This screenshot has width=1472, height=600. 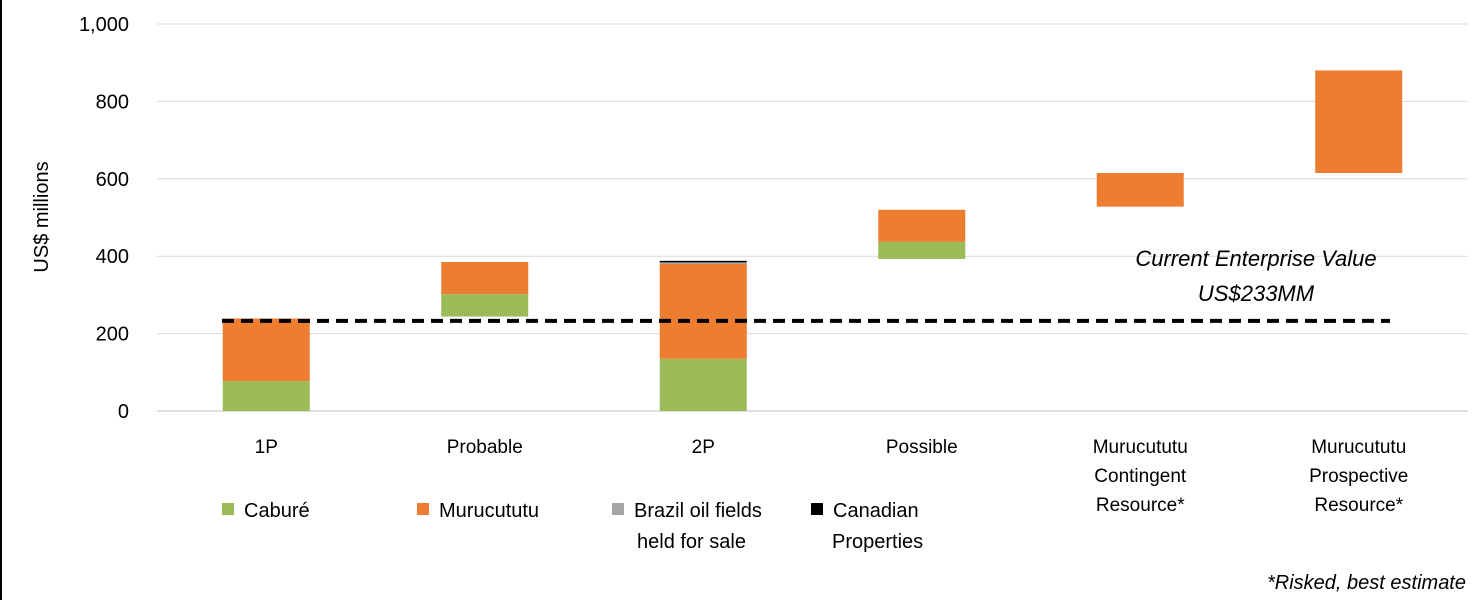 What do you see at coordinates (104, 25) in the screenshot?
I see `y-tick-label: 1,000` at bounding box center [104, 25].